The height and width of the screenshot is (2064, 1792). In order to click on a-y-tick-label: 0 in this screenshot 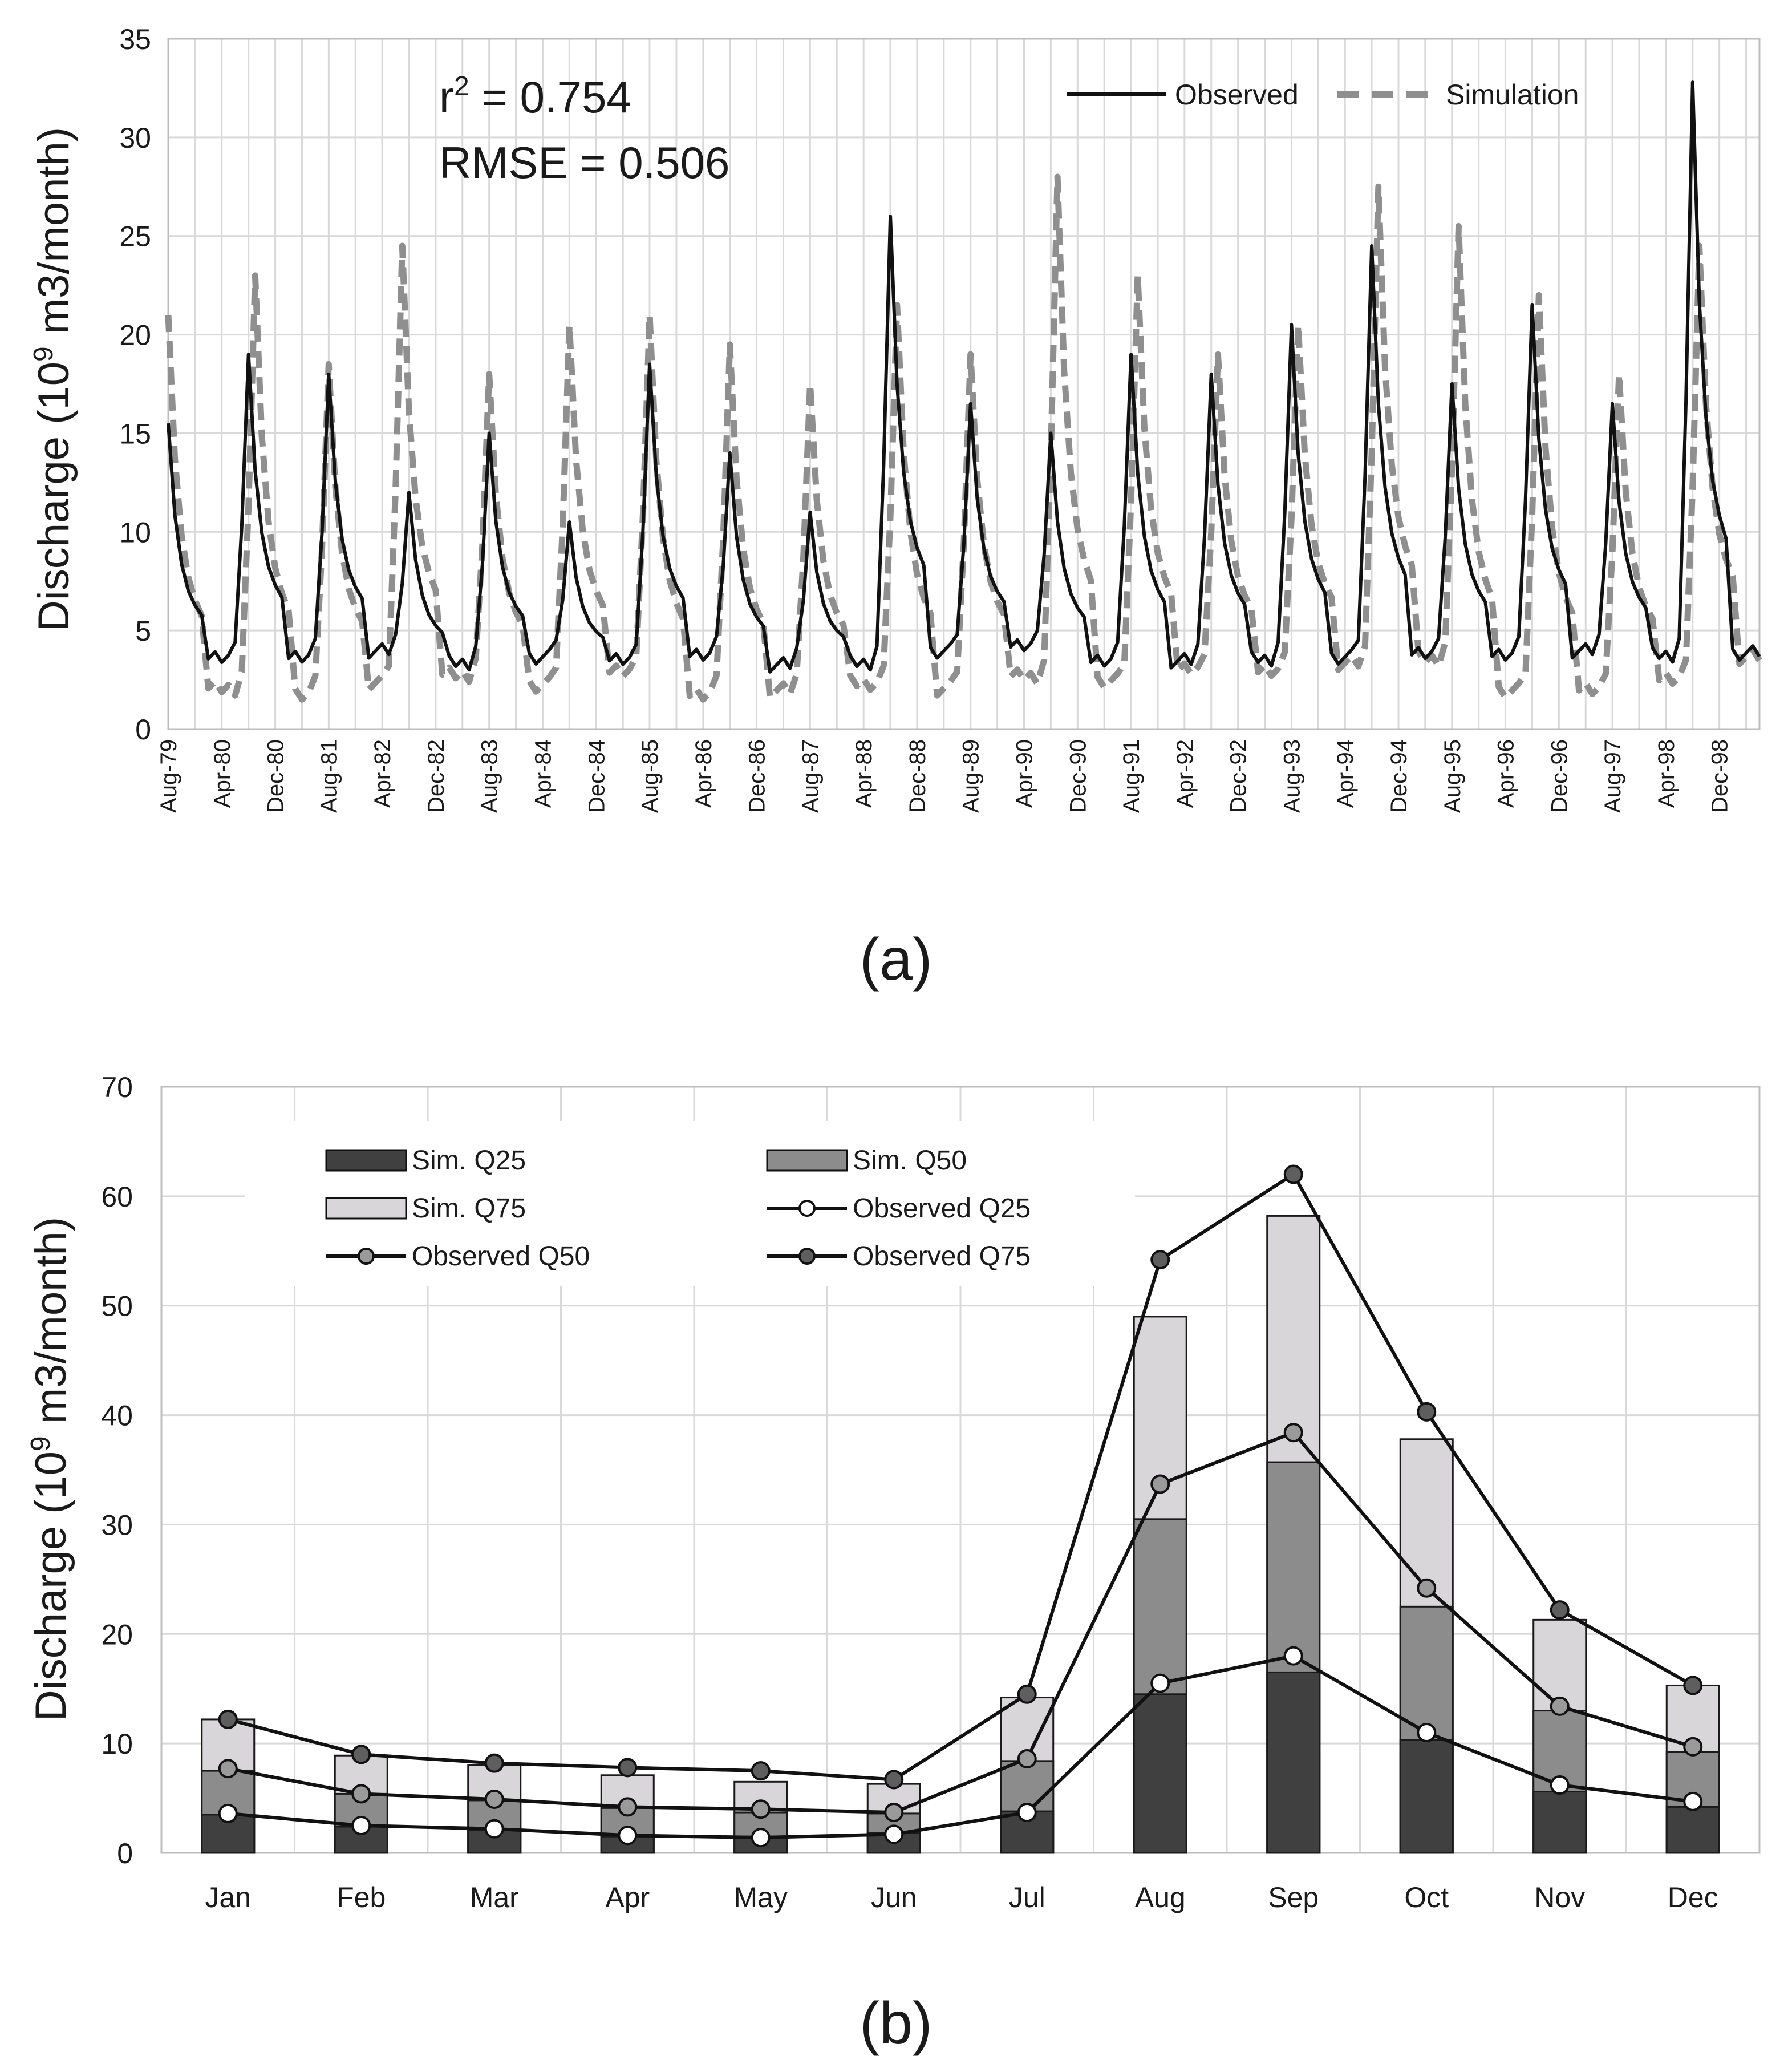, I will do `click(143, 730)`.